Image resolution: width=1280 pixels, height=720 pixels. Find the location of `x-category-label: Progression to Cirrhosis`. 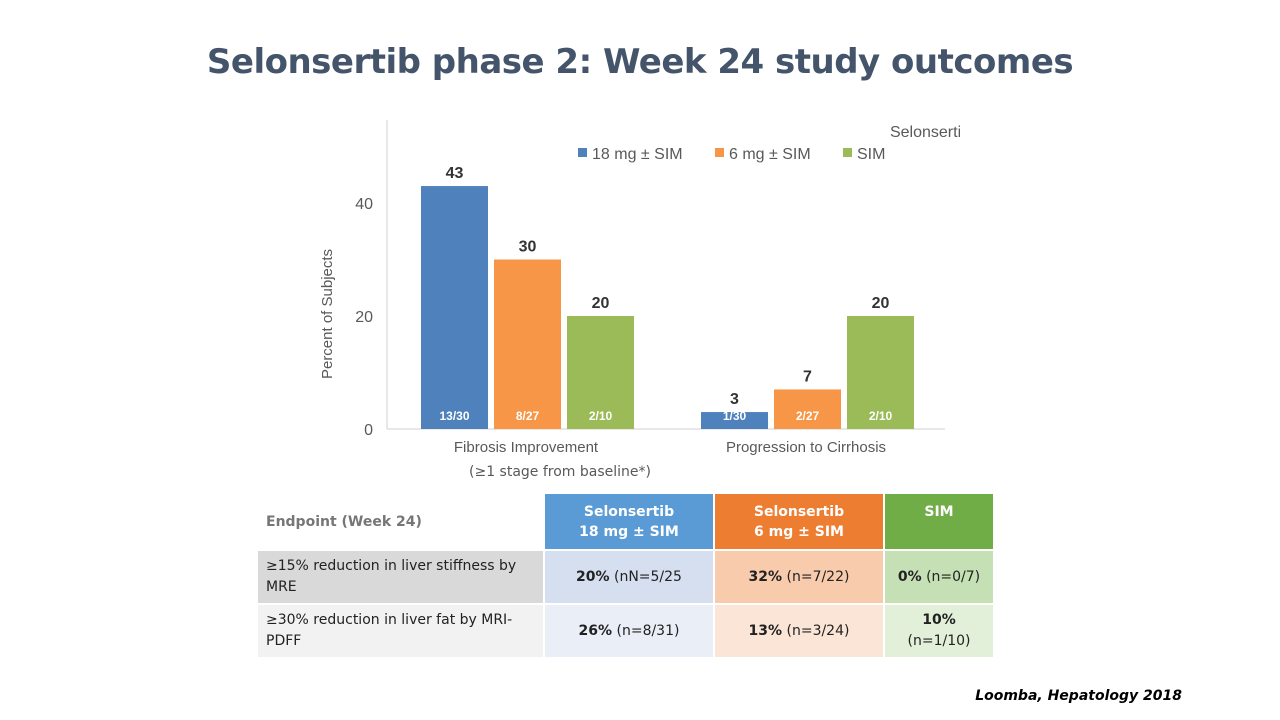

x-category-label: Progression to Cirrhosis is located at coordinates (806, 447).